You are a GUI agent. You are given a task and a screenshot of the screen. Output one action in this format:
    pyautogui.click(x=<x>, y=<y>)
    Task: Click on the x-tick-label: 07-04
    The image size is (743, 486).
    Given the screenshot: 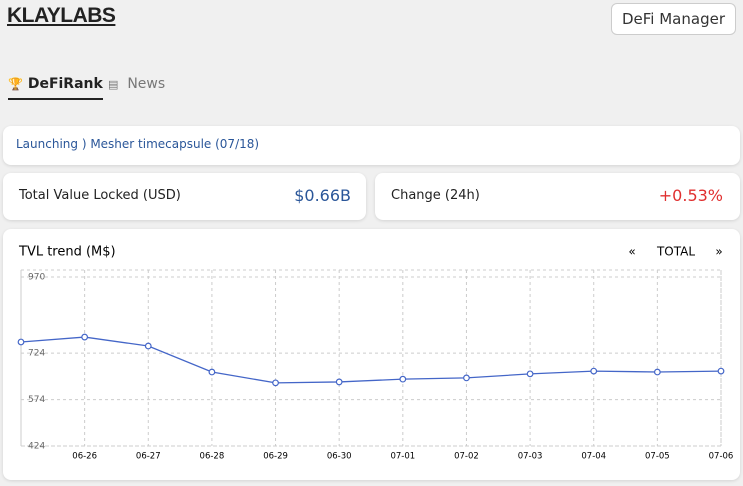 What is the action you would take?
    pyautogui.click(x=593, y=457)
    